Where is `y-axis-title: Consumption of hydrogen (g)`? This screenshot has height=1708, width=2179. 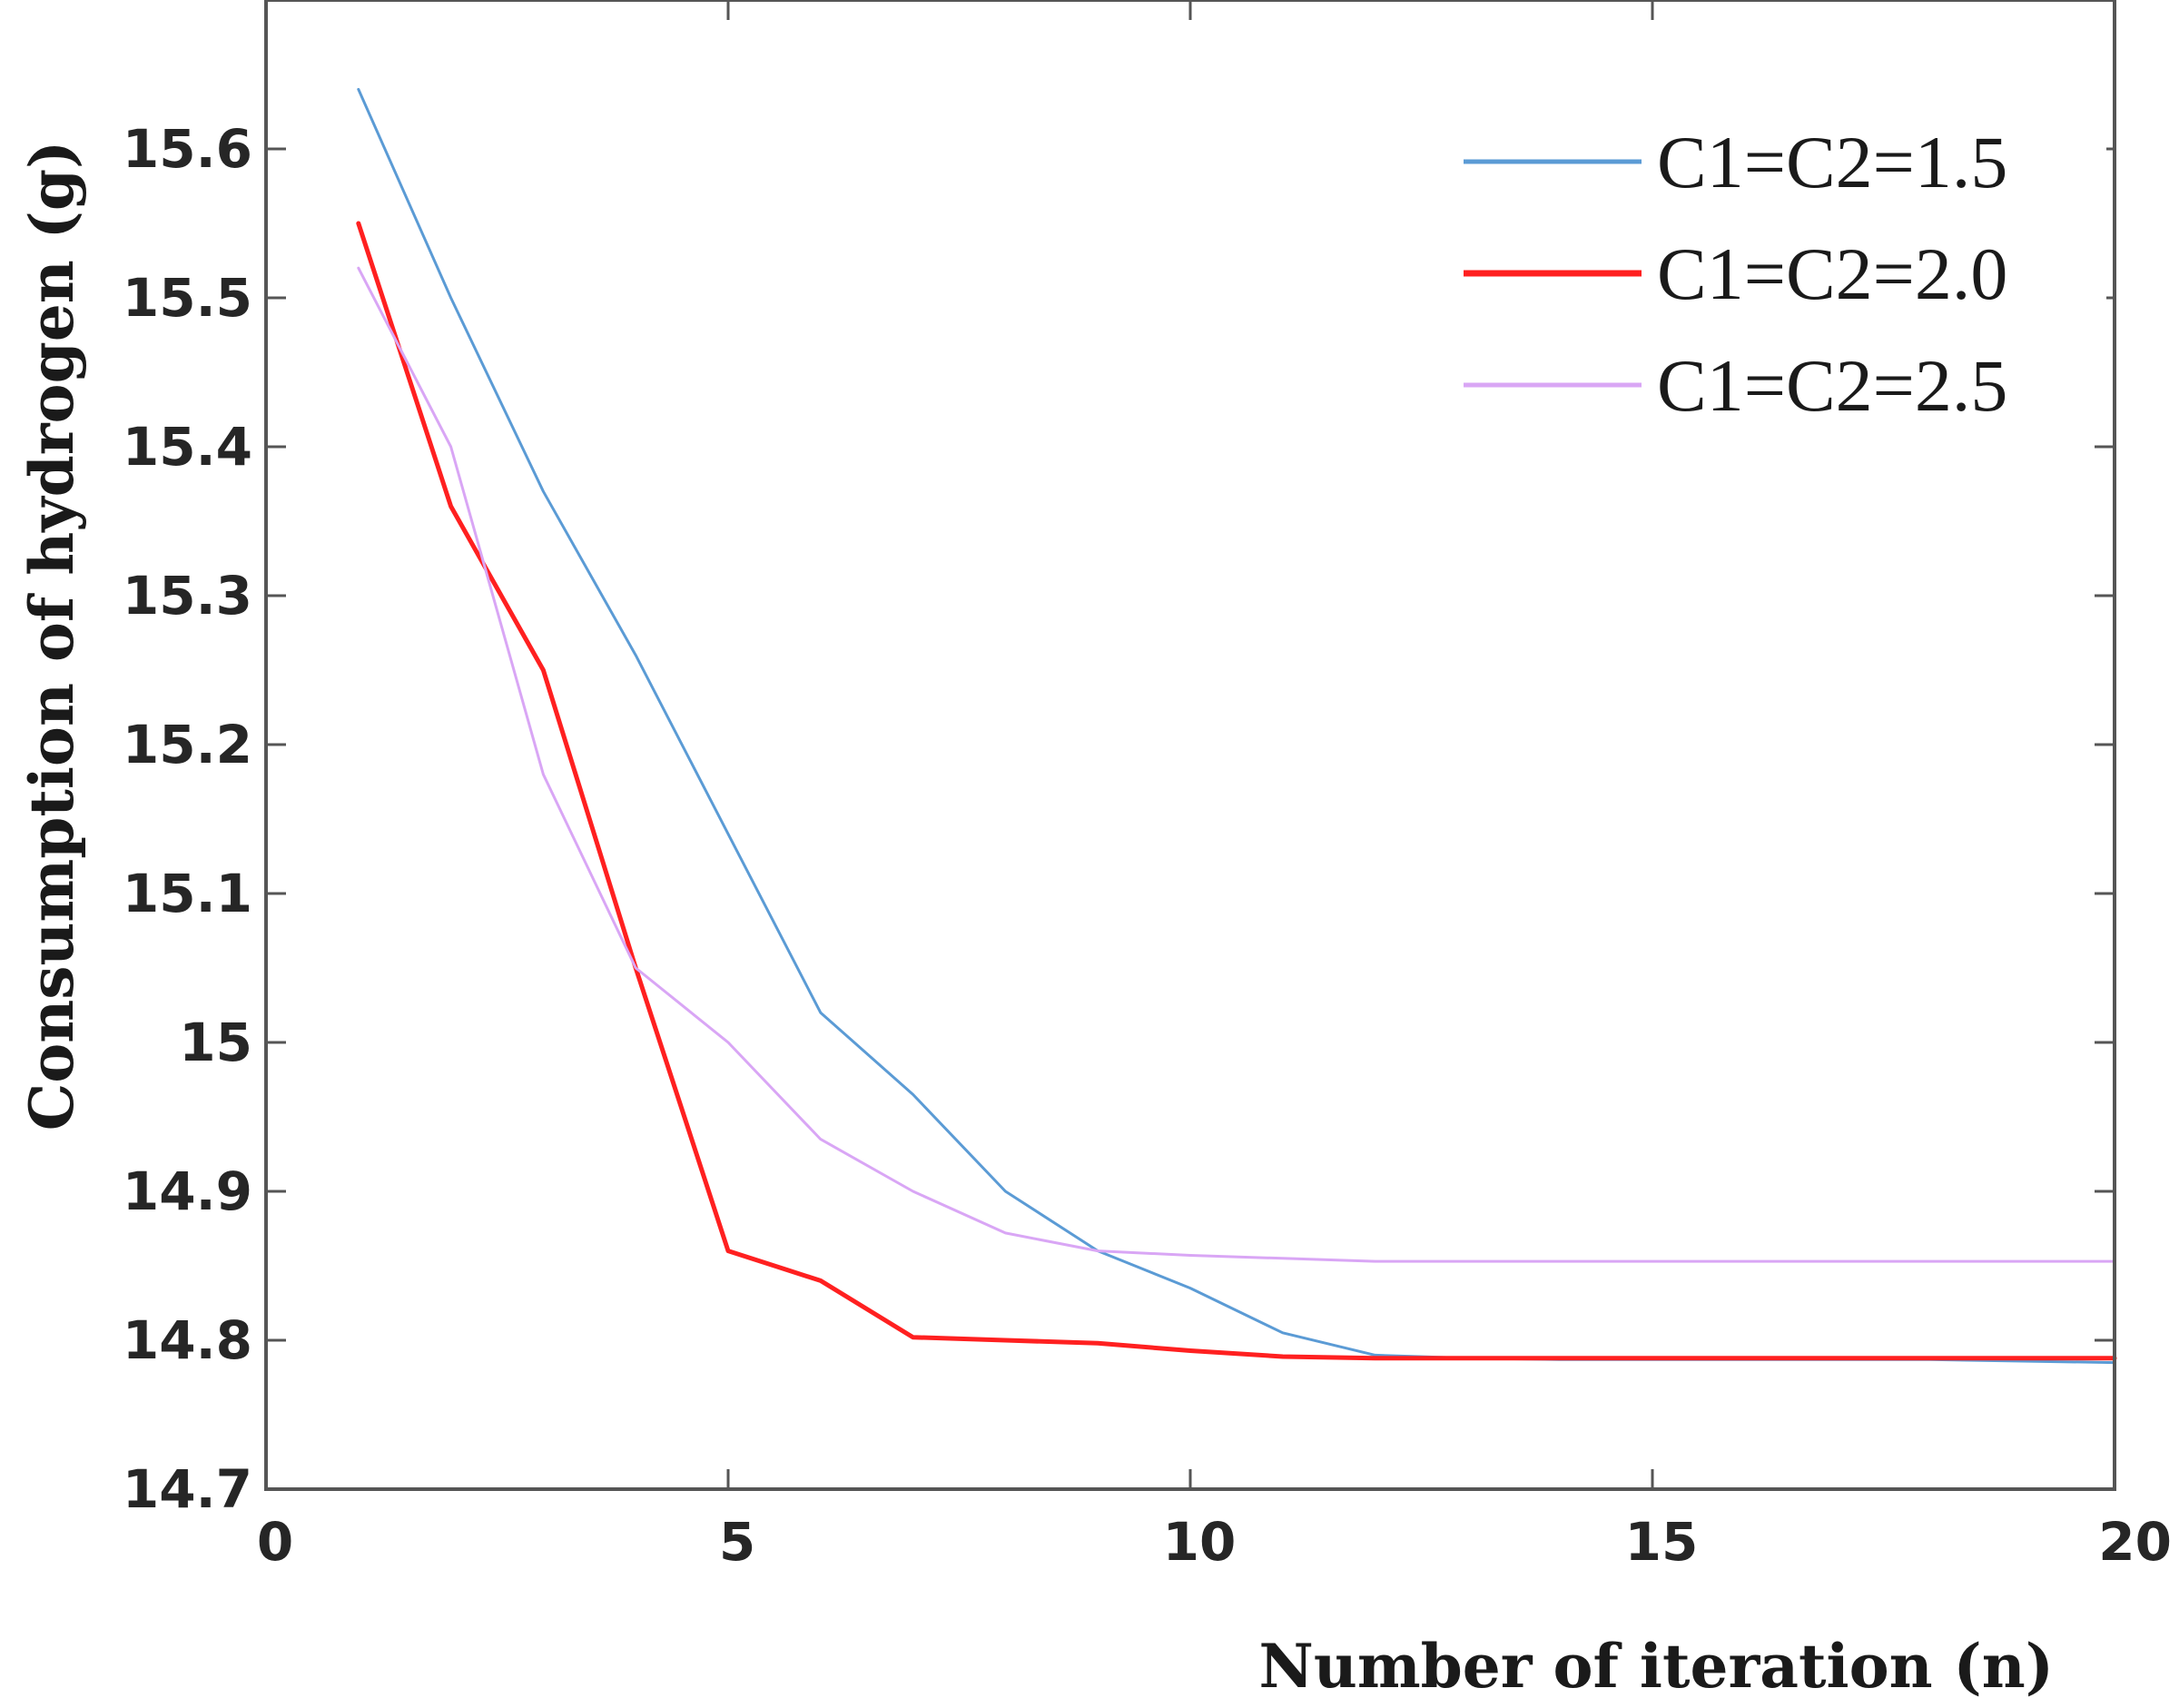
y-axis-title: Consumption of hydrogen (g) is located at coordinates (51, 636).